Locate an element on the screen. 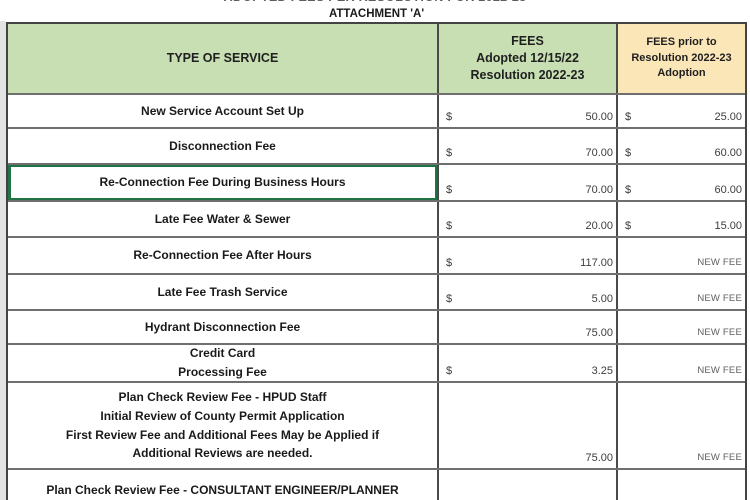 This screenshot has width=750, height=500. adopted-fee-cell is located at coordinates (526, 485).